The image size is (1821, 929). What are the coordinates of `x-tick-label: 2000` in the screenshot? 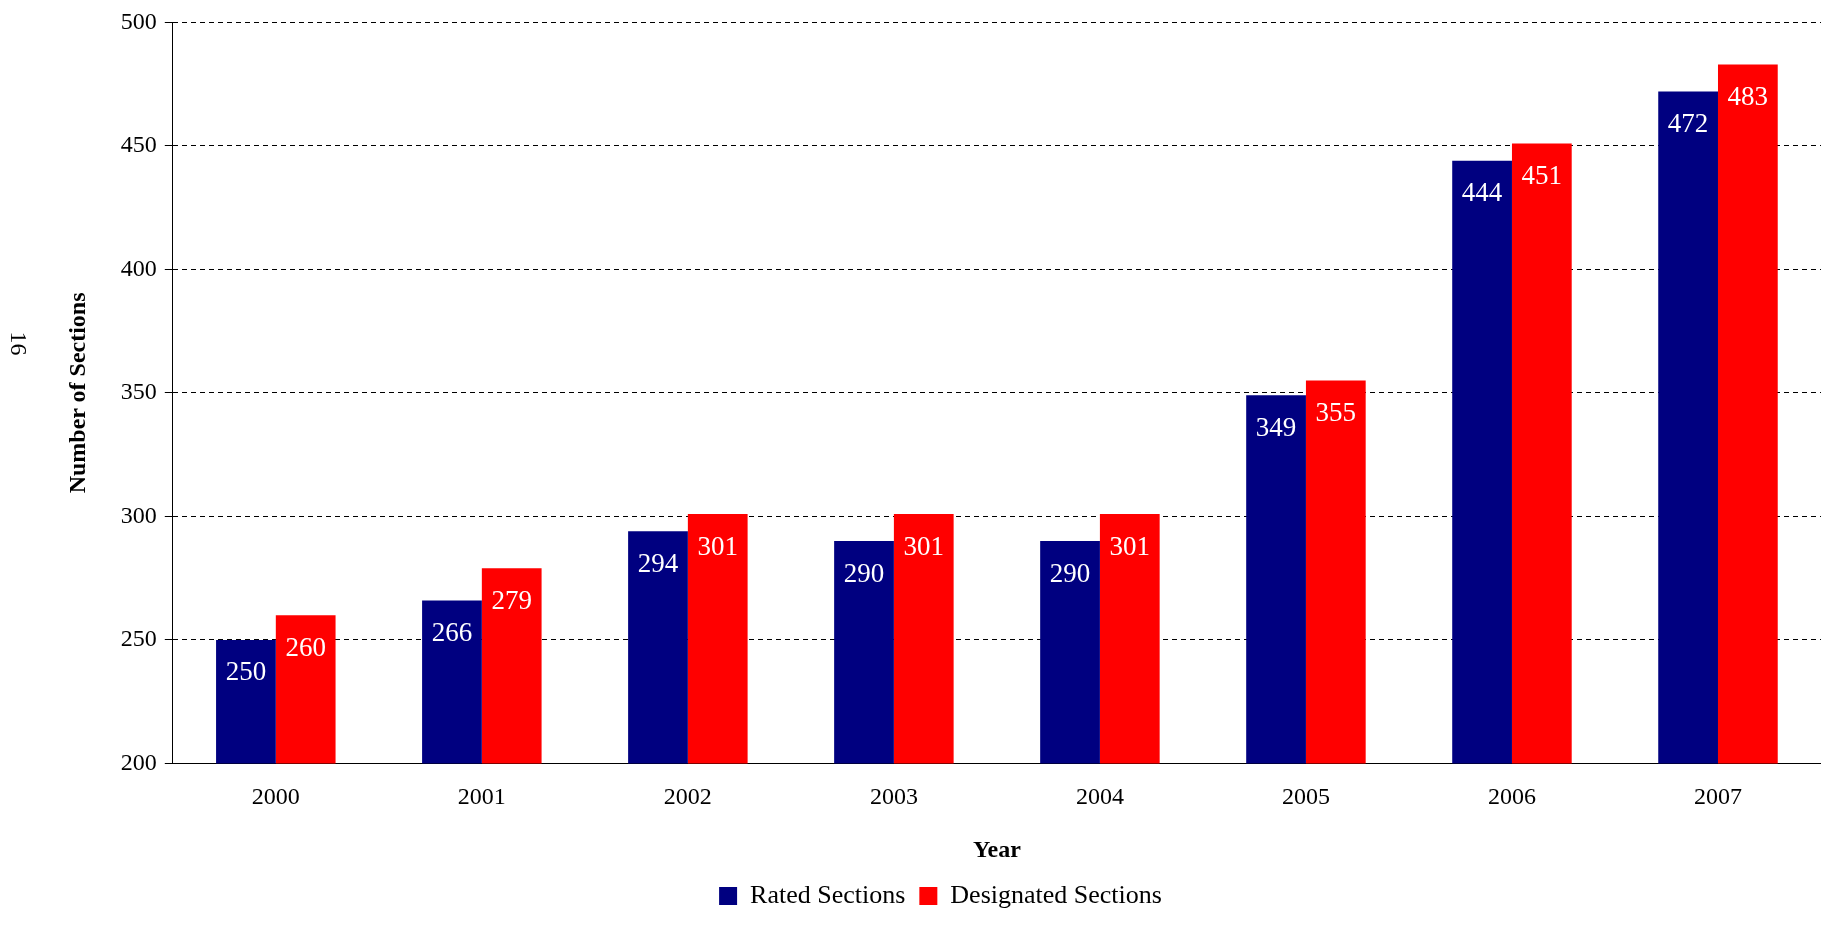 It's located at (275, 796).